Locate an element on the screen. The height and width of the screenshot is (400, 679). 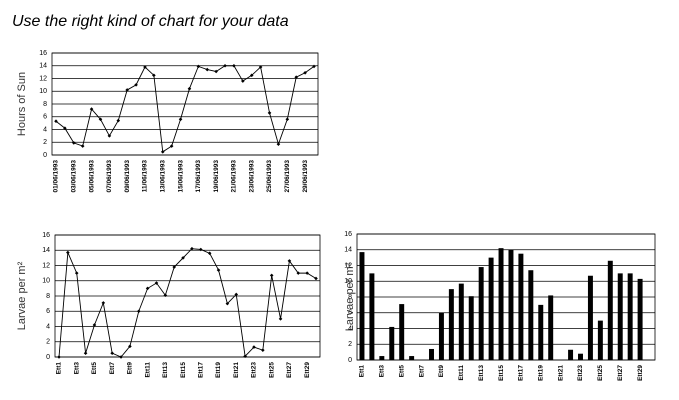
x-tick-label: 13/06/1993 is located at coordinates (162, 176).